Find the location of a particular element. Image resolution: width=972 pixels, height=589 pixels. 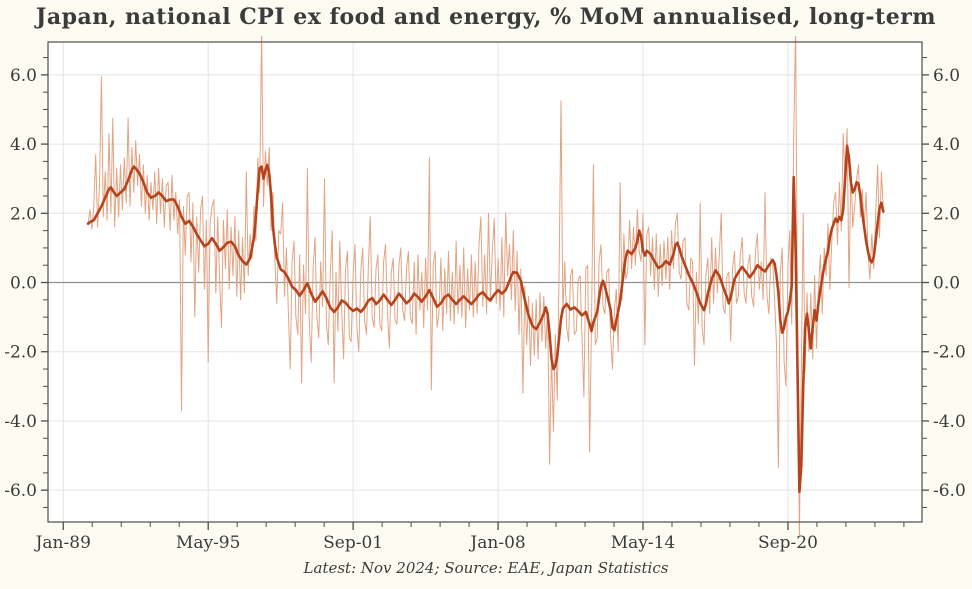

y-tick-label-right: 6.0 is located at coordinates (946, 76).